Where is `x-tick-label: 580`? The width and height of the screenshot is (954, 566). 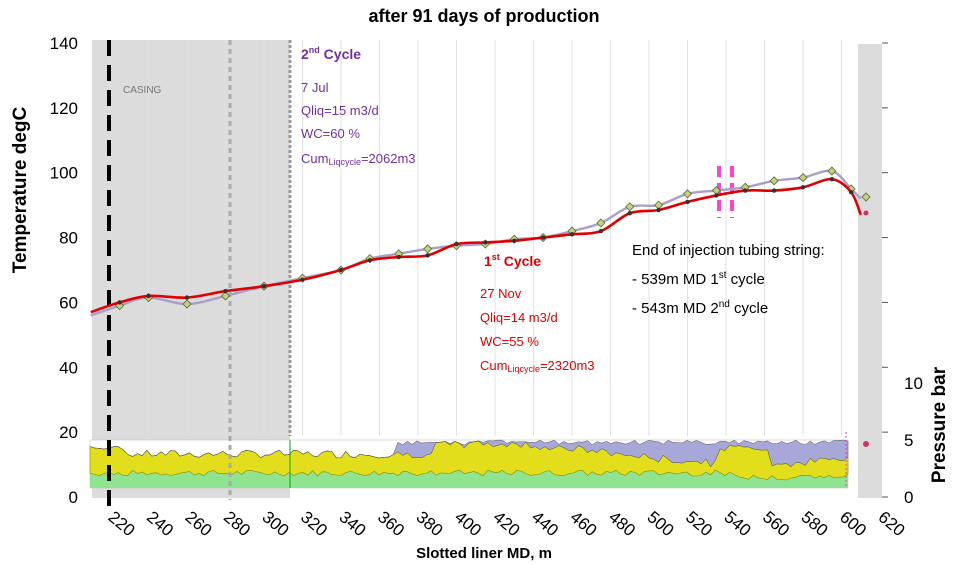
x-tick-label: 580 is located at coordinates (815, 523).